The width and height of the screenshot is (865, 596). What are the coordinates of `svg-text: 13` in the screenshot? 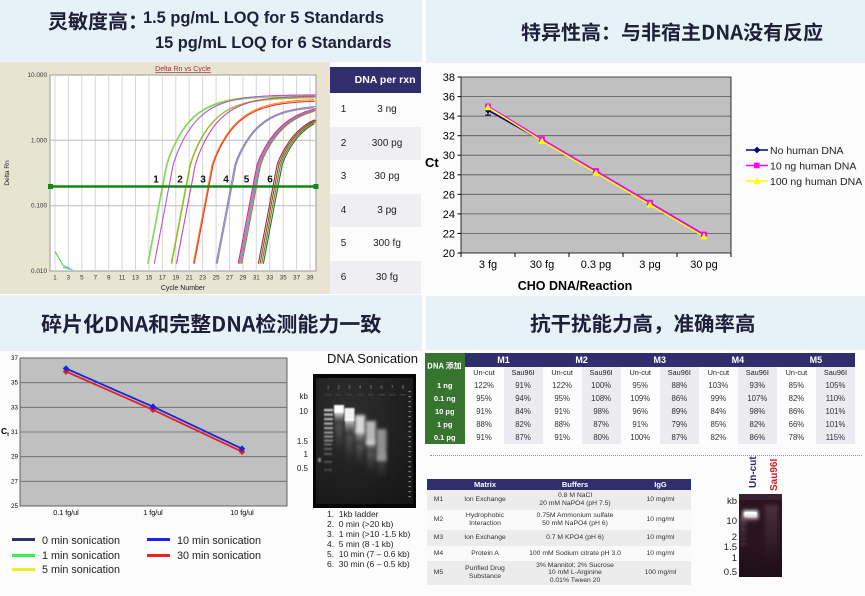 It's located at (135, 278).